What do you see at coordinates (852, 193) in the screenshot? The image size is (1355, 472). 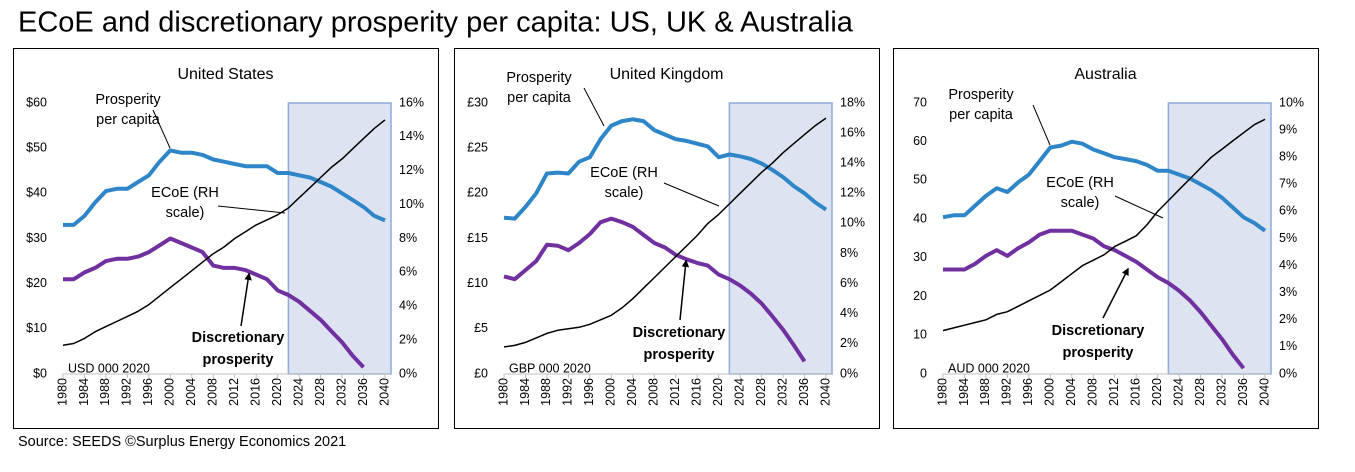 I see `y2-tick-label: 12%` at bounding box center [852, 193].